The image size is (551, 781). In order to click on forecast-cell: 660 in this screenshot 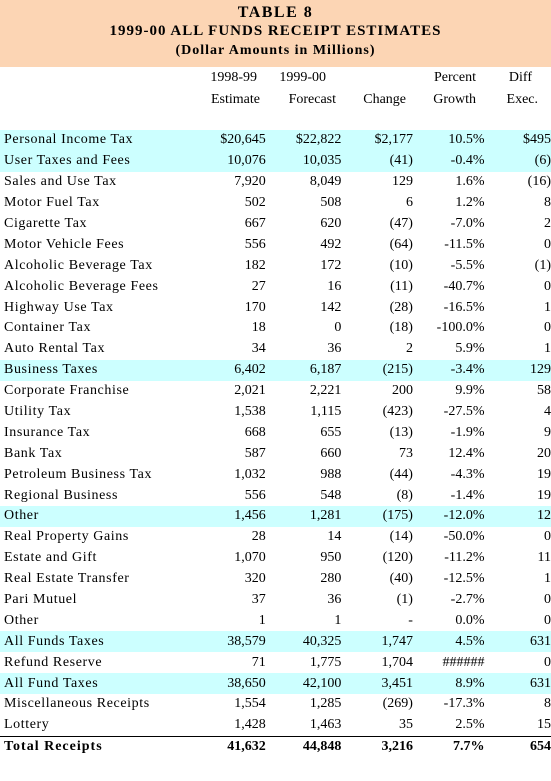, I will do `click(331, 453)`.